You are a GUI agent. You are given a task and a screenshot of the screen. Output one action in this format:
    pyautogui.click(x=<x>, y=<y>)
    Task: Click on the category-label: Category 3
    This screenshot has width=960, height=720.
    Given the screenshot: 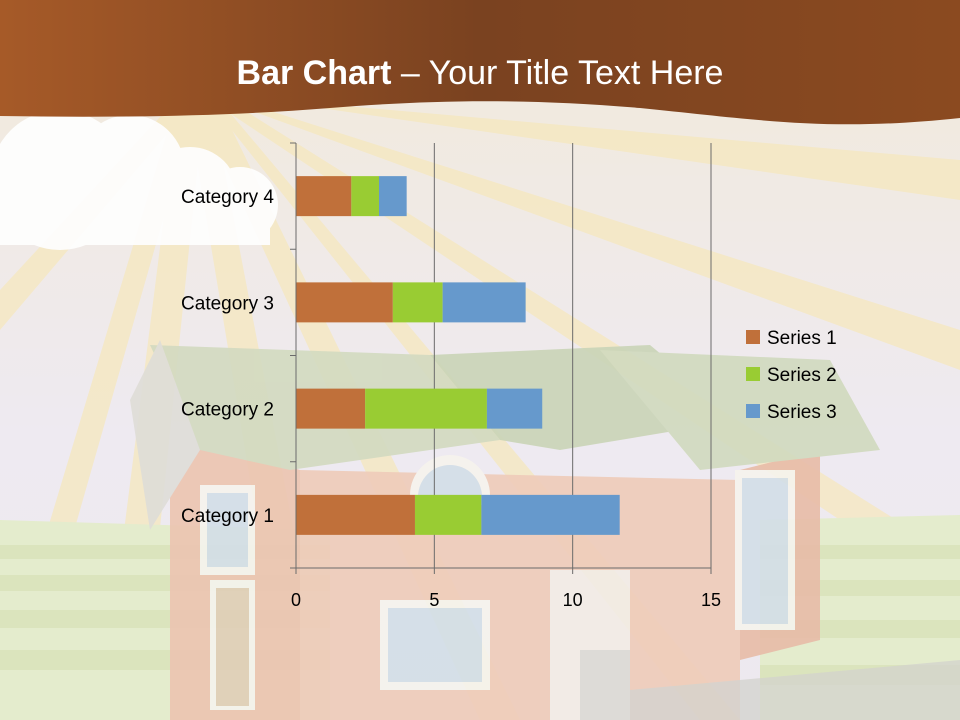 What is the action you would take?
    pyautogui.click(x=227, y=303)
    